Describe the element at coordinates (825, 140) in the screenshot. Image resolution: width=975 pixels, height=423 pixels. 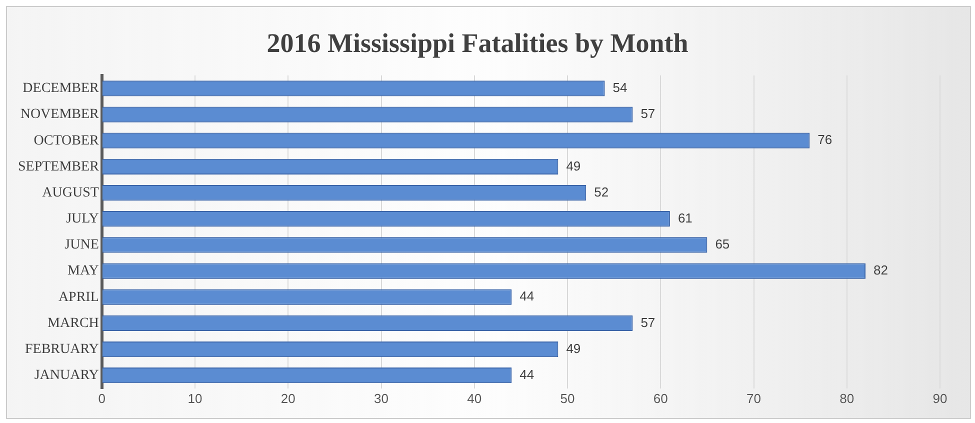
I see `data-label: 76` at that location.